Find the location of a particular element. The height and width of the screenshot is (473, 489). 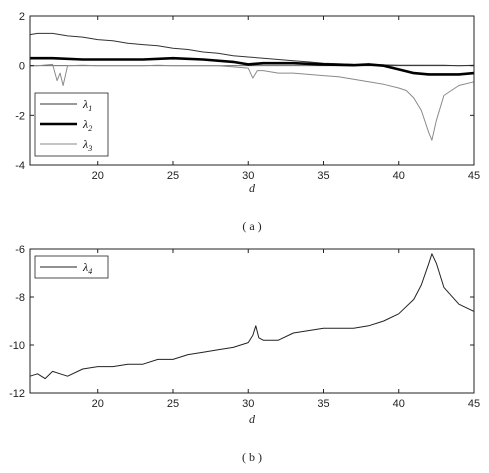

y-tick-label: -8 is located at coordinates (20, 298).